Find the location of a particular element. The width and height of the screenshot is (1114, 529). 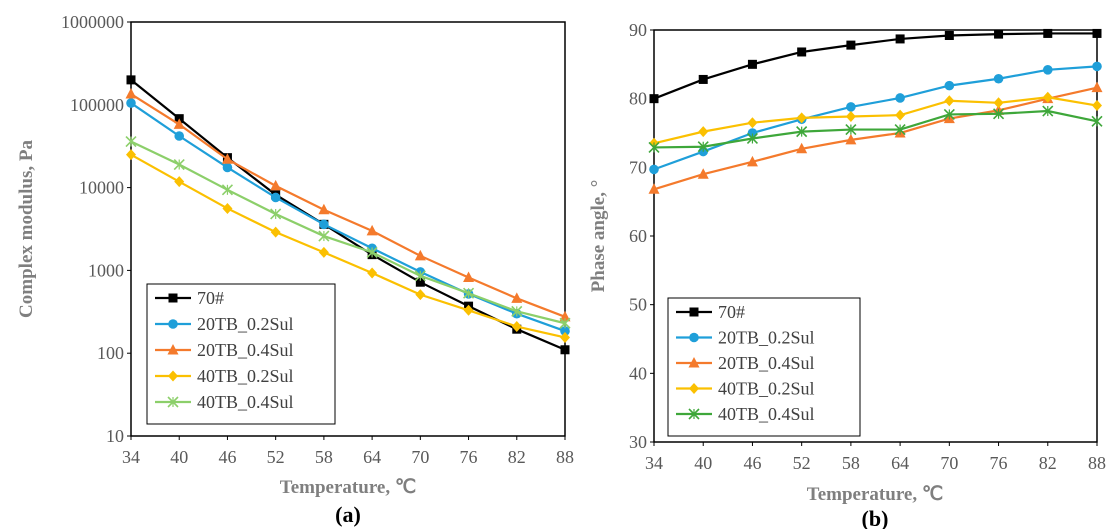

y-tick-label: 40 is located at coordinates (638, 373).